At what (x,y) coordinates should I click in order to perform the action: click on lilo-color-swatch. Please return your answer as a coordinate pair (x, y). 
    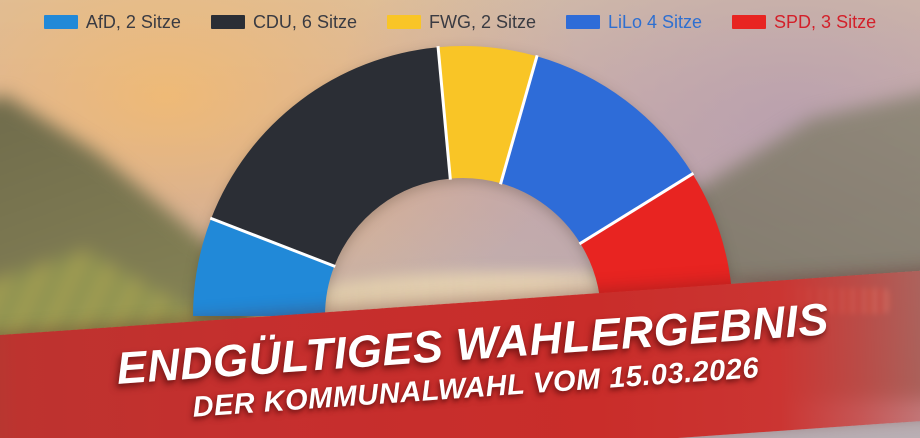
    Looking at the image, I should click on (582, 22).